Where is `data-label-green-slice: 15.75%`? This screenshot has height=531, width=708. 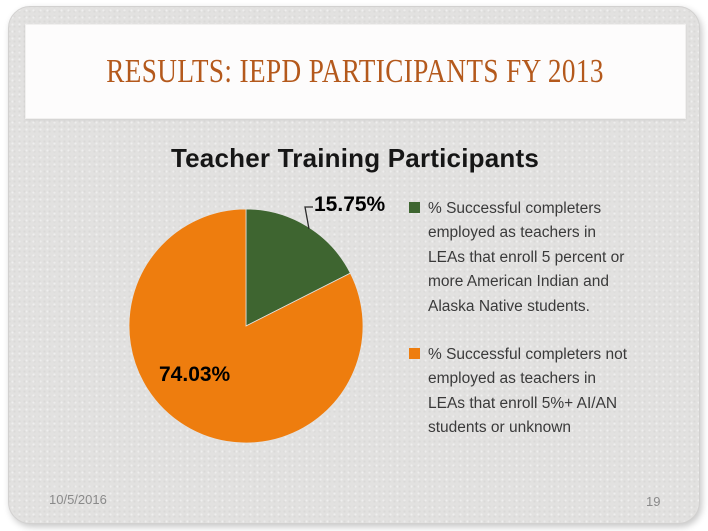 data-label-green-slice: 15.75% is located at coordinates (350, 204).